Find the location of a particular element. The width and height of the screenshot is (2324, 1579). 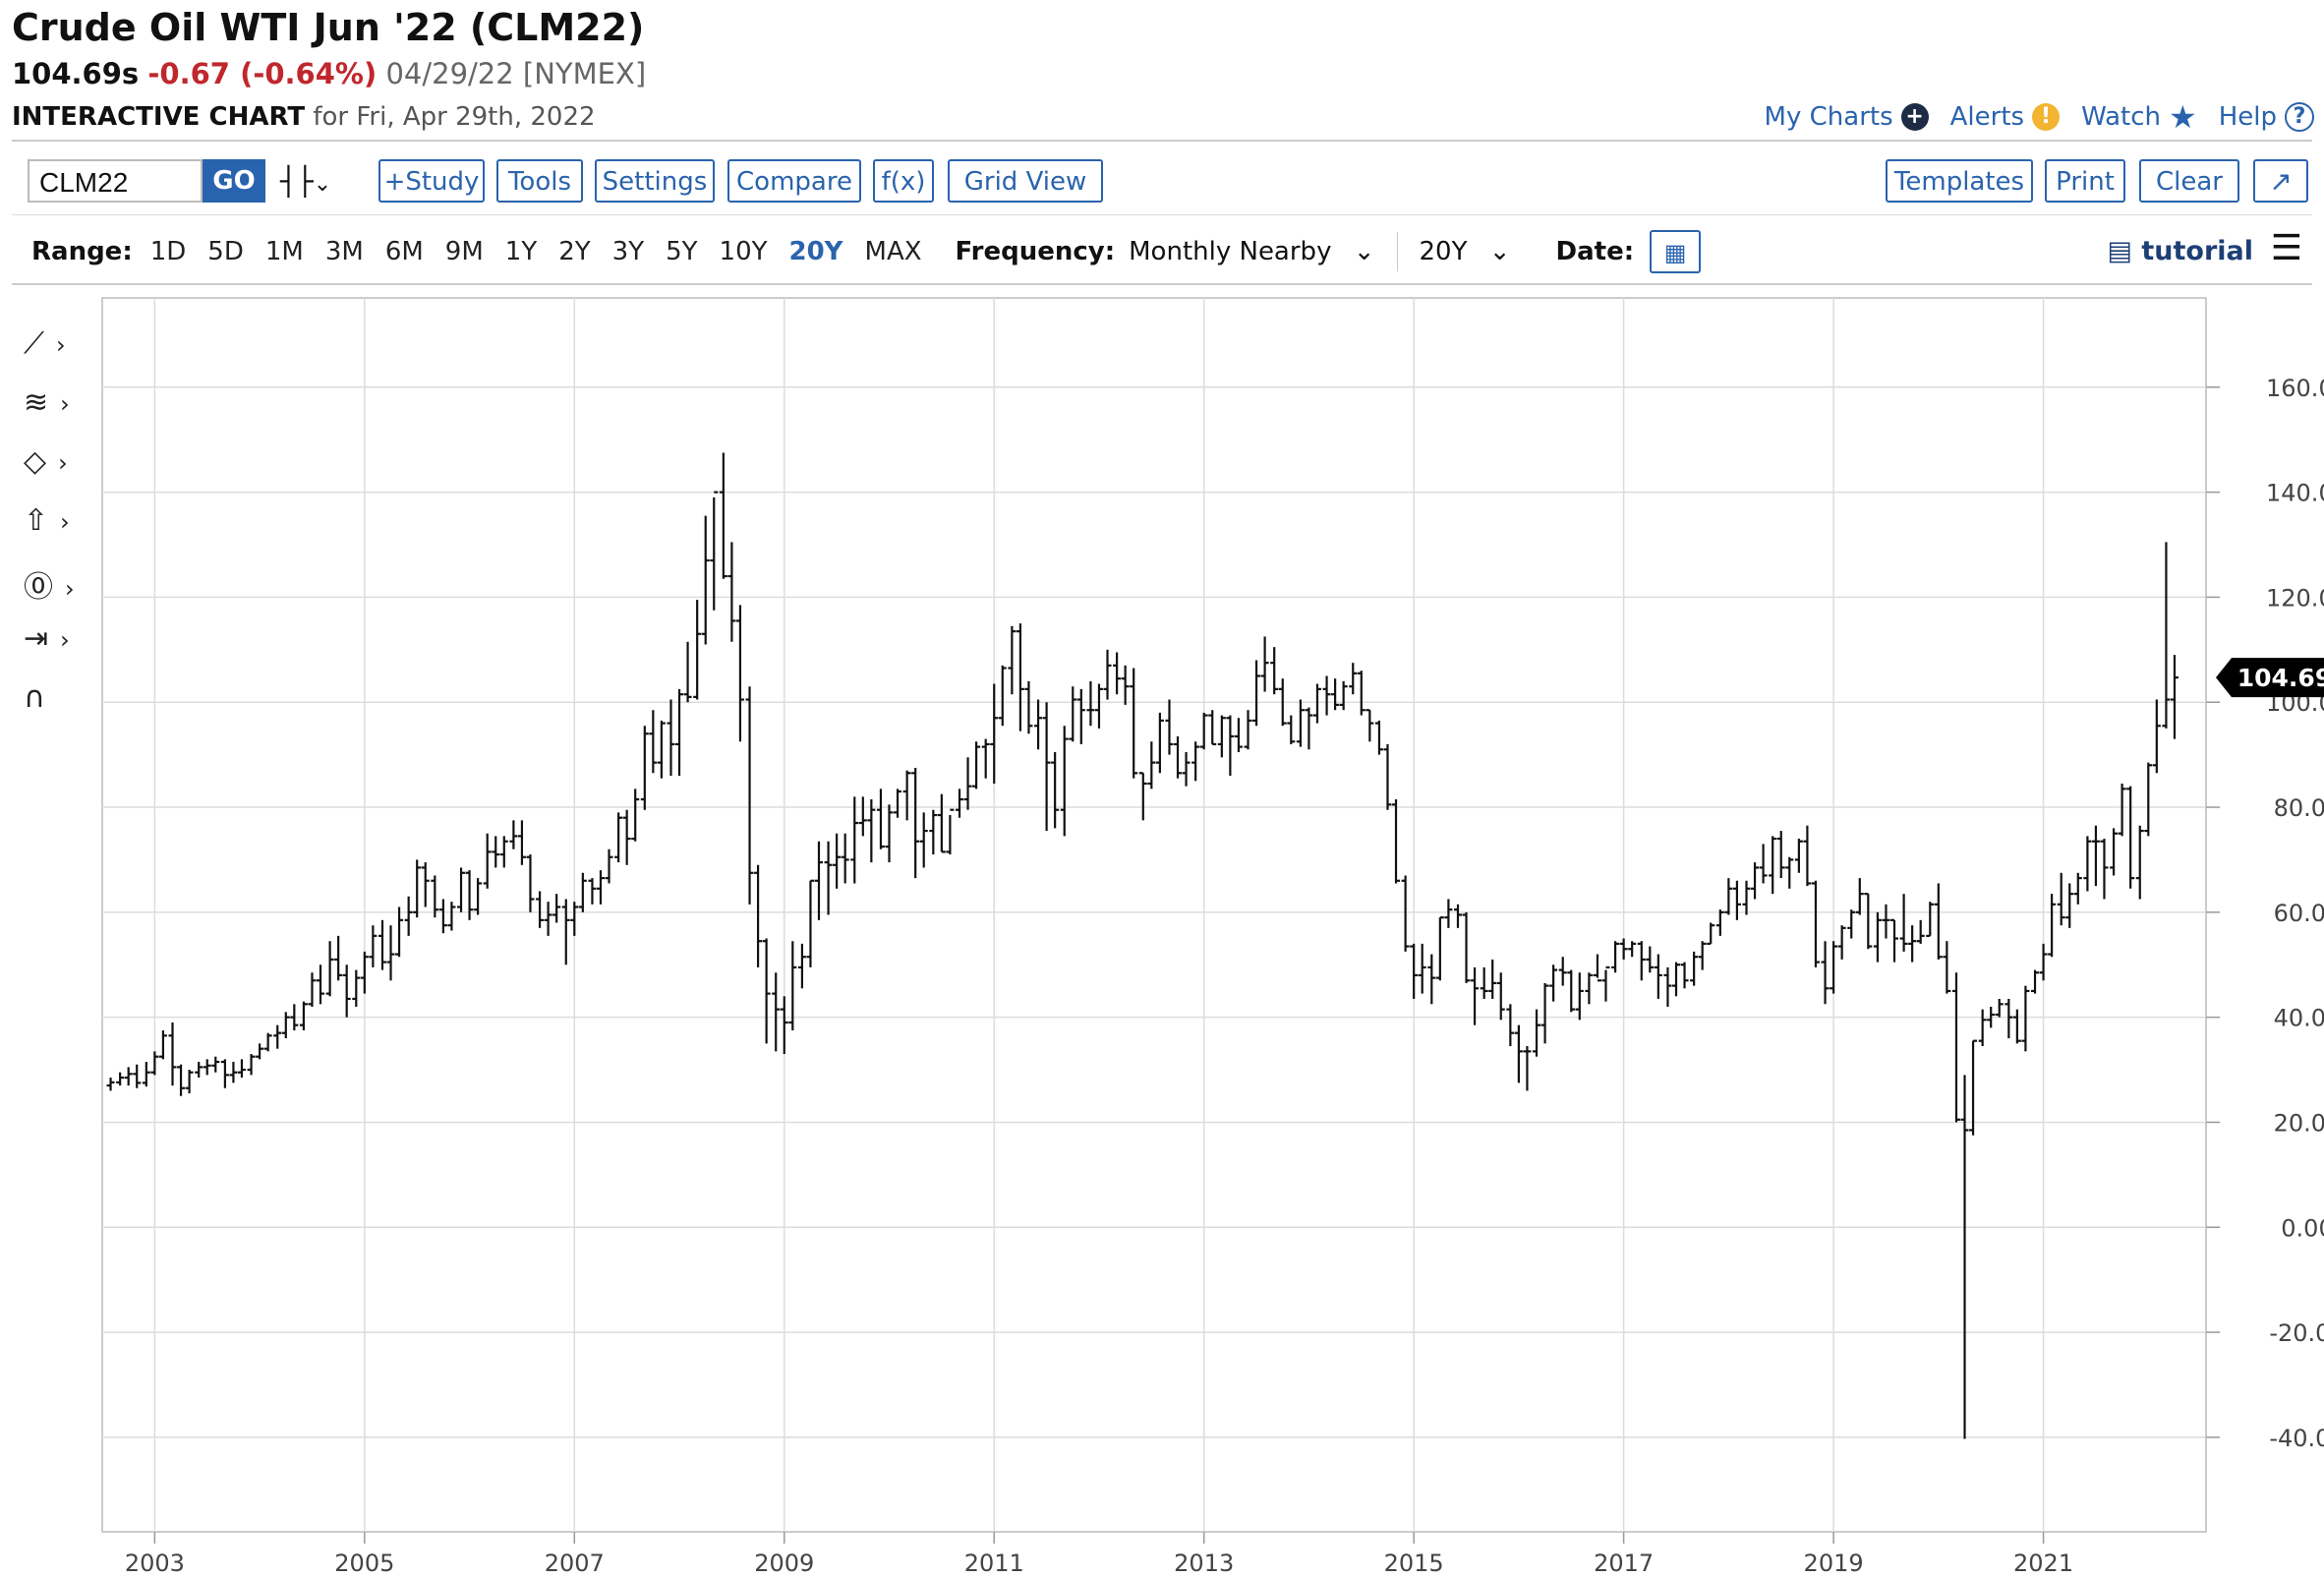

calendar-icon: ▦ is located at coordinates (1676, 251).